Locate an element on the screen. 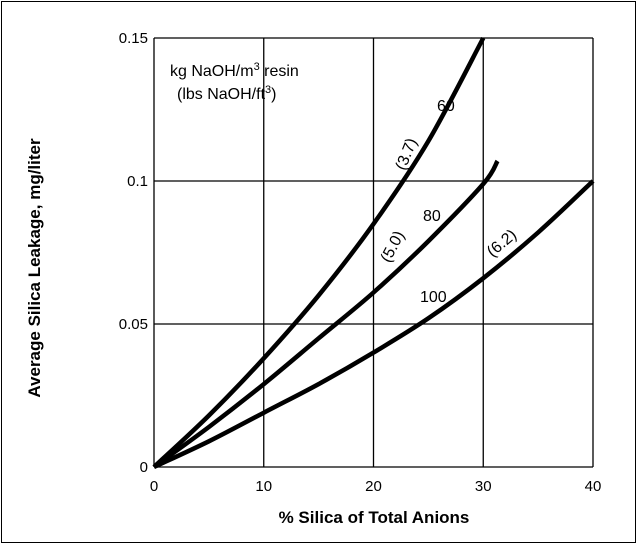 Image resolution: width=639 pixels, height=546 pixels. x-axis-title: % Silica of Total Anions is located at coordinates (374, 517).